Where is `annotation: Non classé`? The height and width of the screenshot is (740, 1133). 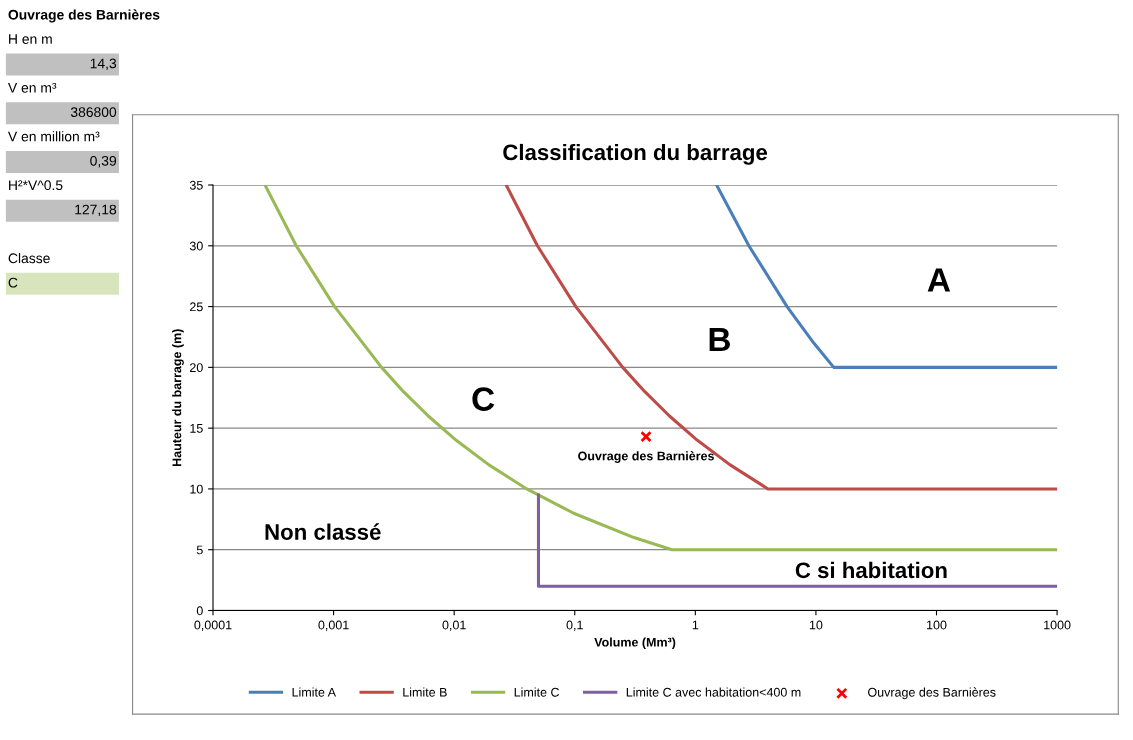
annotation: Non classé is located at coordinates (323, 531).